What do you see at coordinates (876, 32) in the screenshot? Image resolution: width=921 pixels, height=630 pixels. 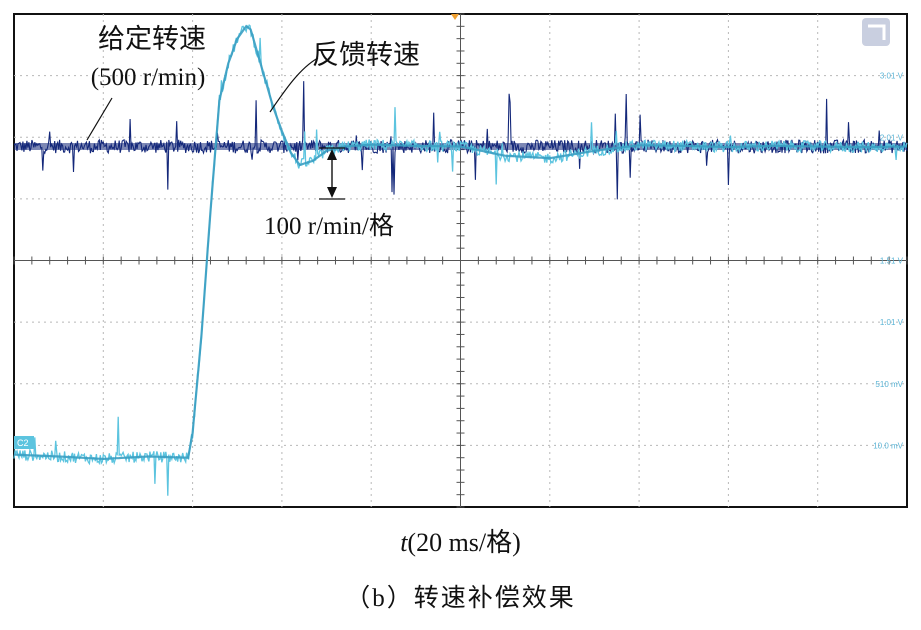 I see `corner-icon` at bounding box center [876, 32].